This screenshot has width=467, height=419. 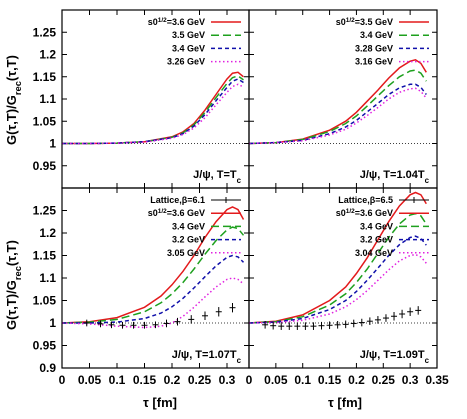 I want to click on bottom-left-y-tick-label: 1.2, so click(x=47, y=233).